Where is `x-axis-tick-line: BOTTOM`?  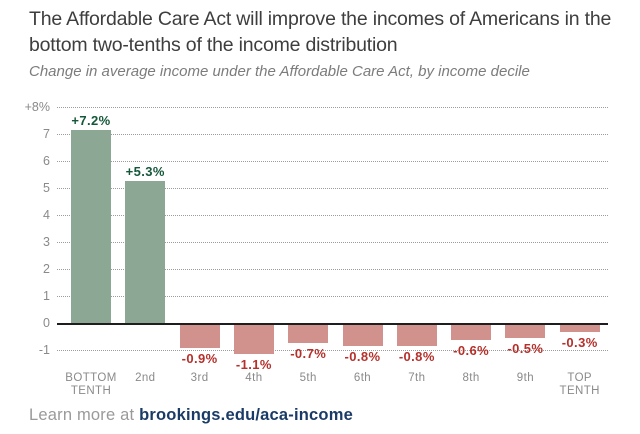
x-axis-tick-line: BOTTOM is located at coordinates (91, 378).